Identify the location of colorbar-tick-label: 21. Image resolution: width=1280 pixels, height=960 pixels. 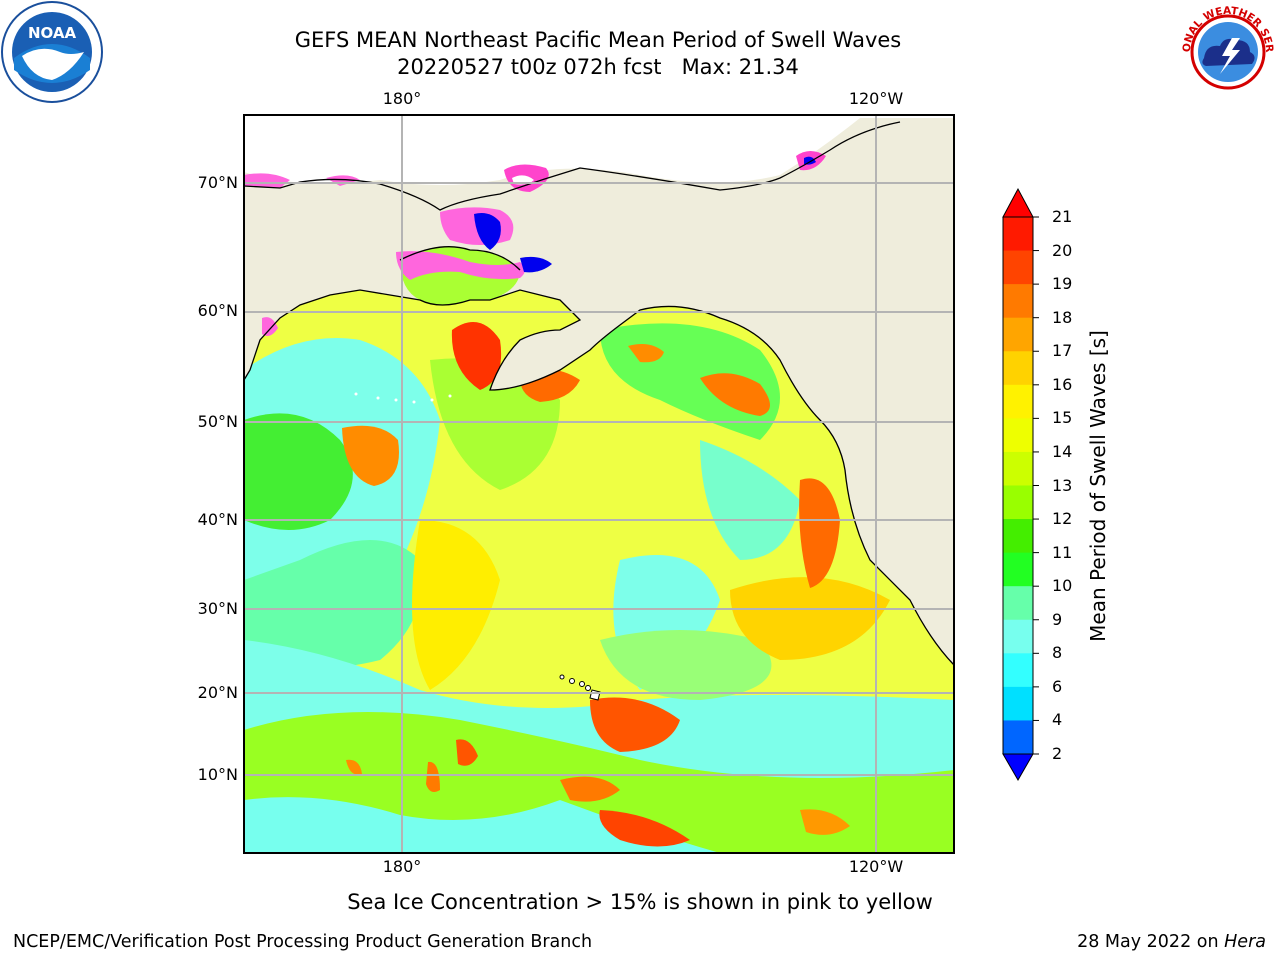
(1062, 216).